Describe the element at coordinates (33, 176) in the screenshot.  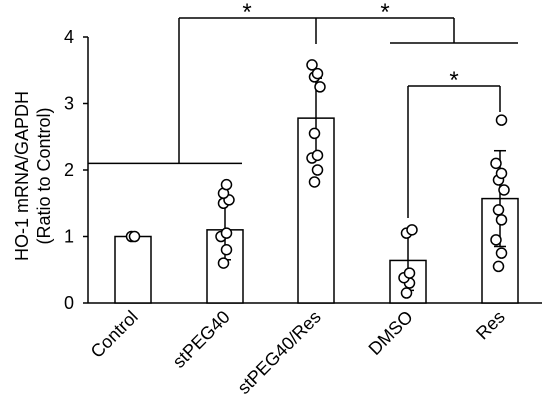
I see `y-axis-title: HO-1 mRNA/GAPDH (Ratio to Control)` at that location.